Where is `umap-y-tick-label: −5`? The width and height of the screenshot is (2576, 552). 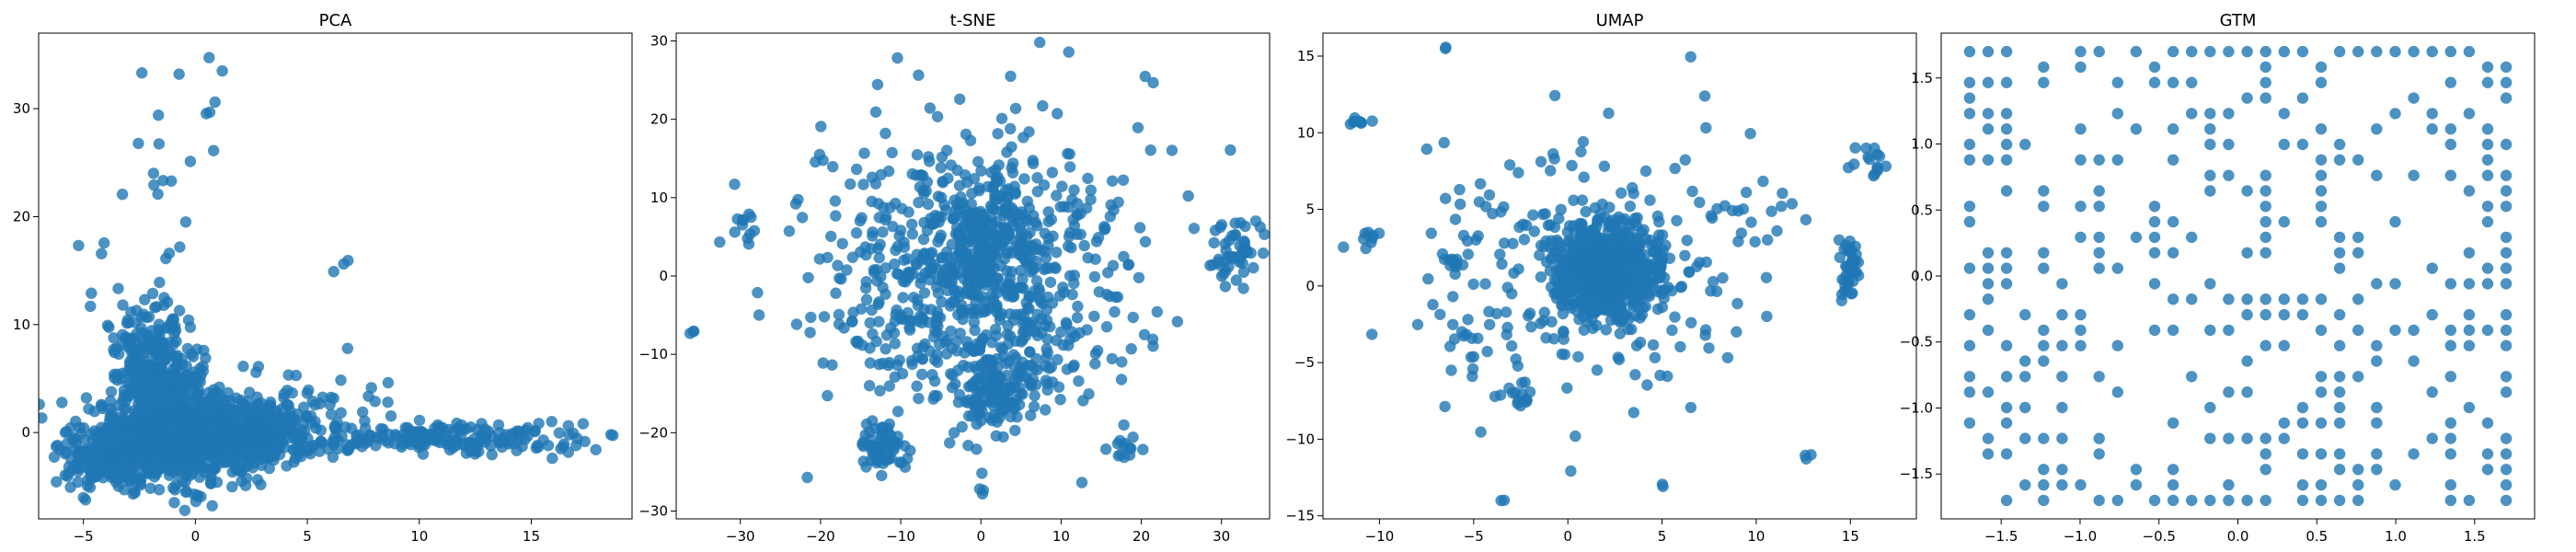
umap-y-tick-label: −5 is located at coordinates (1304, 362).